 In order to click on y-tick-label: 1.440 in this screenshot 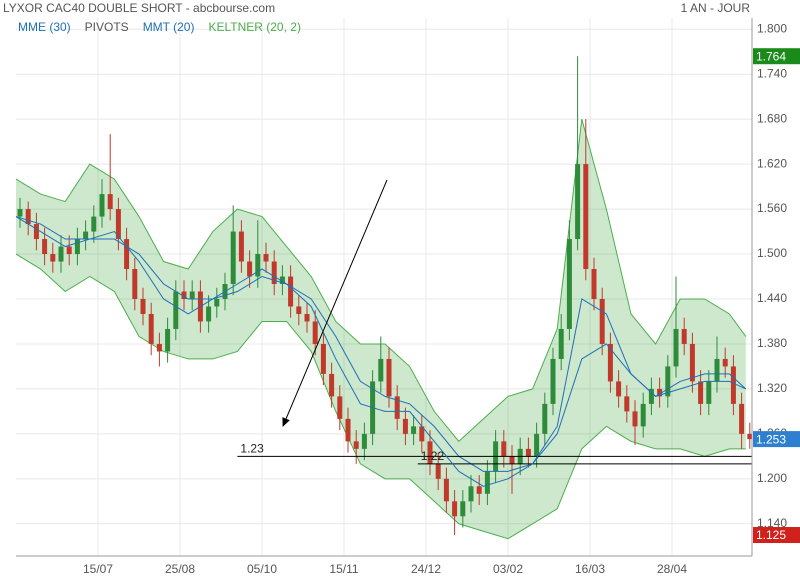, I will do `click(772, 298)`.